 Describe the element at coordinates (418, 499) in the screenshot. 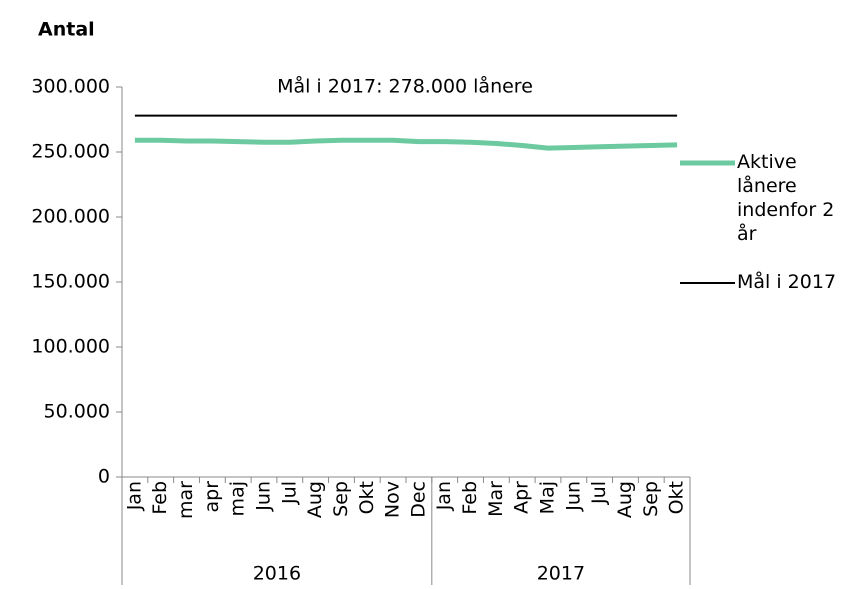

I see `x-tick-label: Dec` at that location.